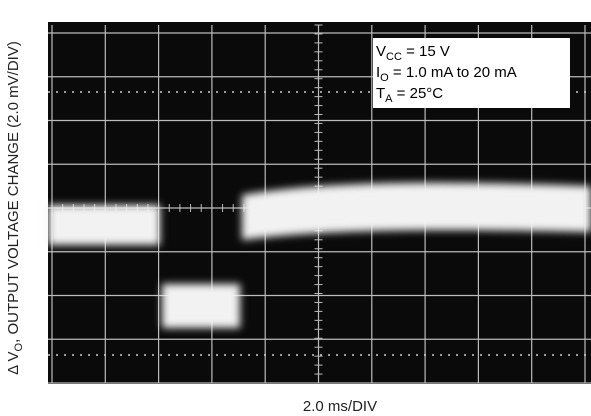 The image size is (591, 416). Describe the element at coordinates (340, 406) in the screenshot. I see `x-axis-label: 2.0 ms/DIV` at that location.